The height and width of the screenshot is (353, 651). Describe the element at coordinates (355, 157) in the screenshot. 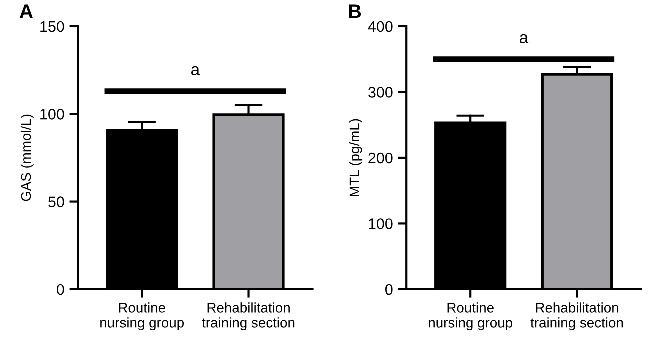

I see `y-axis-title: MTL (pg/mL)` at that location.